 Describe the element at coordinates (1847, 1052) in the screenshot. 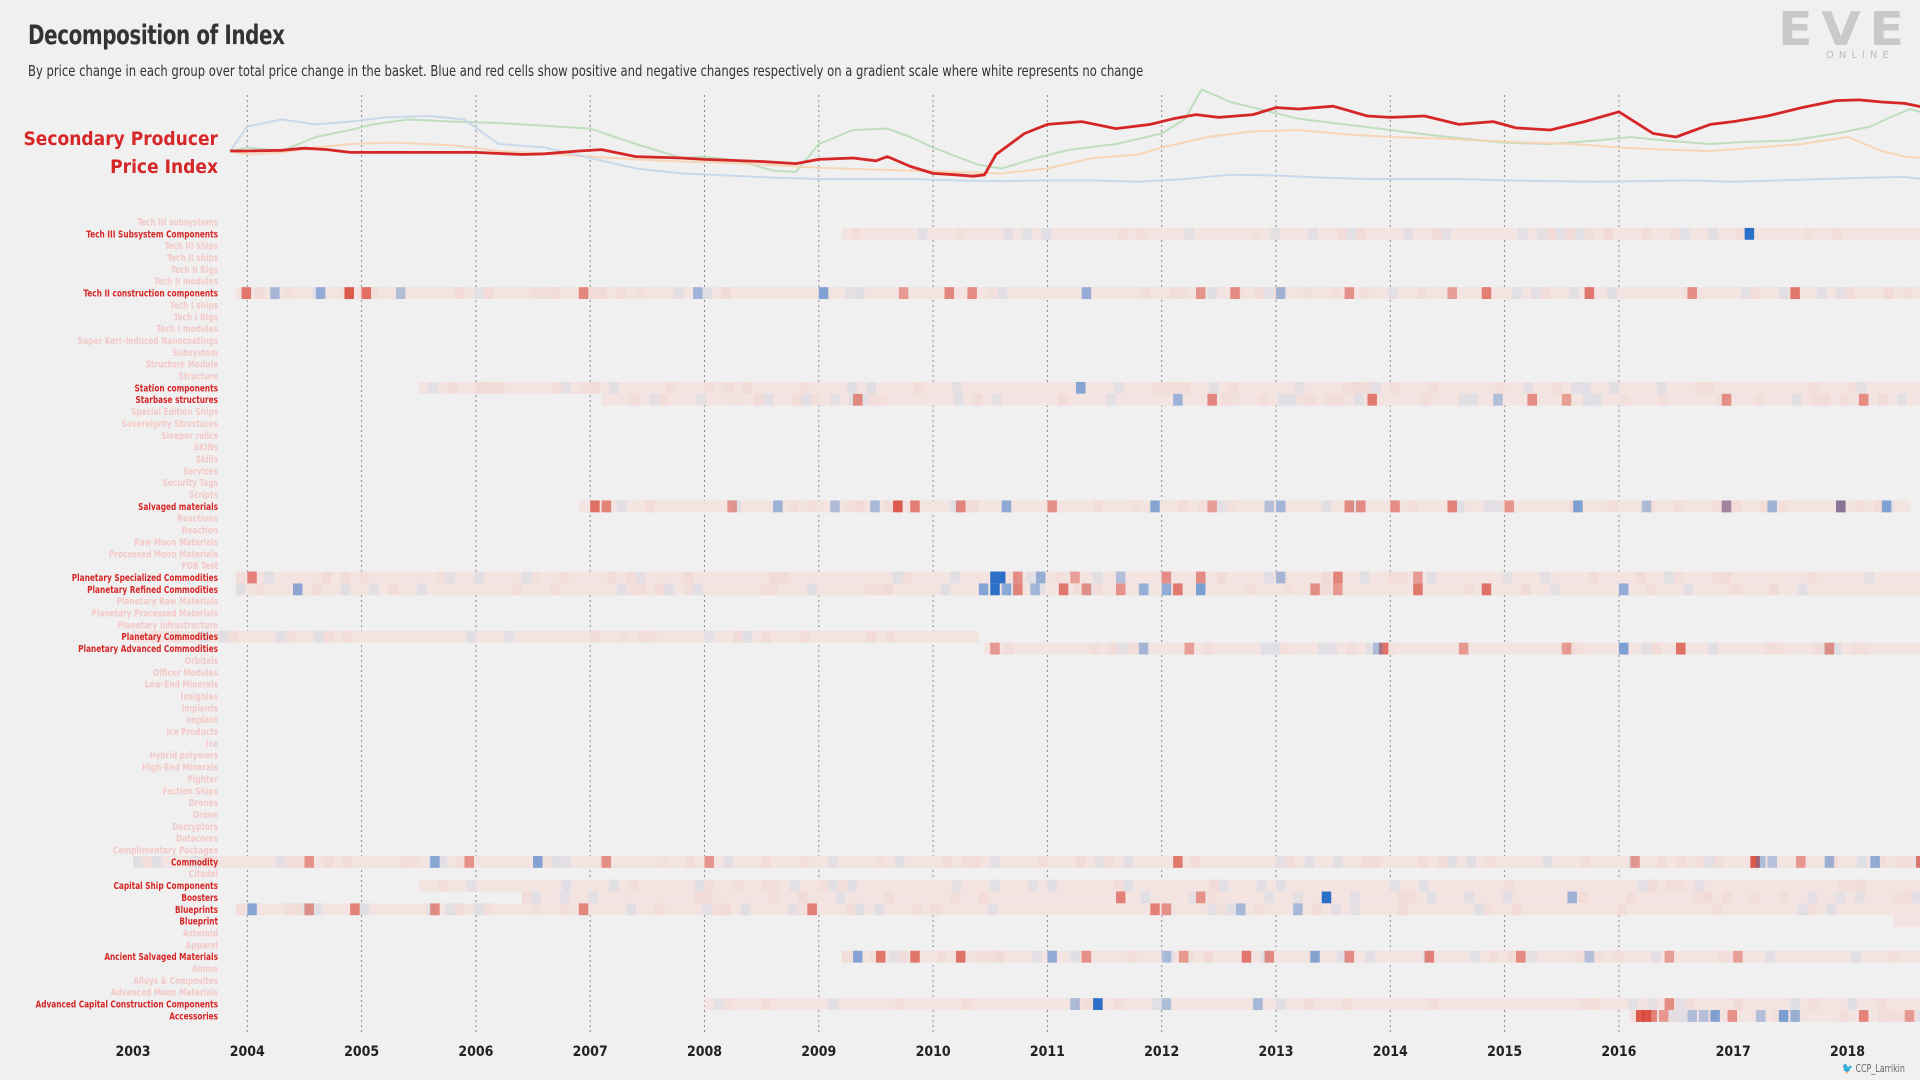

I see `year-tick-label: 2018` at that location.